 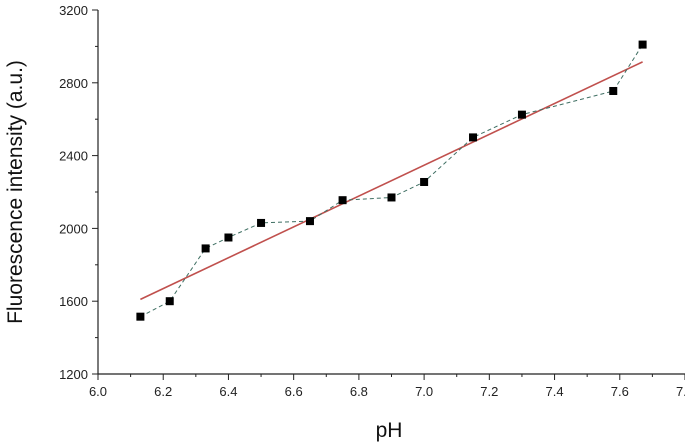 What do you see at coordinates (15, 192) in the screenshot?
I see `y-axis-title: Fluorescence intensity (a.u.)` at bounding box center [15, 192].